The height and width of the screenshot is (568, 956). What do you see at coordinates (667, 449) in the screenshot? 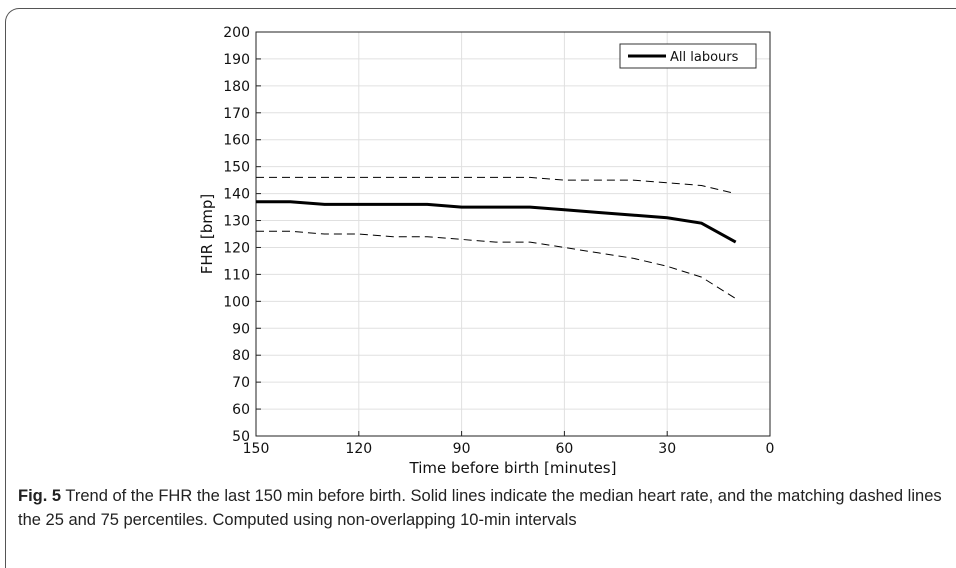
I see `x-tick-label: 30` at bounding box center [667, 449].